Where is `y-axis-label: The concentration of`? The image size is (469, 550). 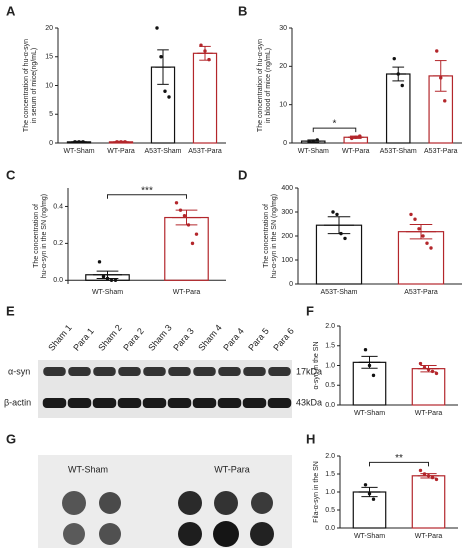 y-axis-label: The concentration of is located at coordinates (36, 236).